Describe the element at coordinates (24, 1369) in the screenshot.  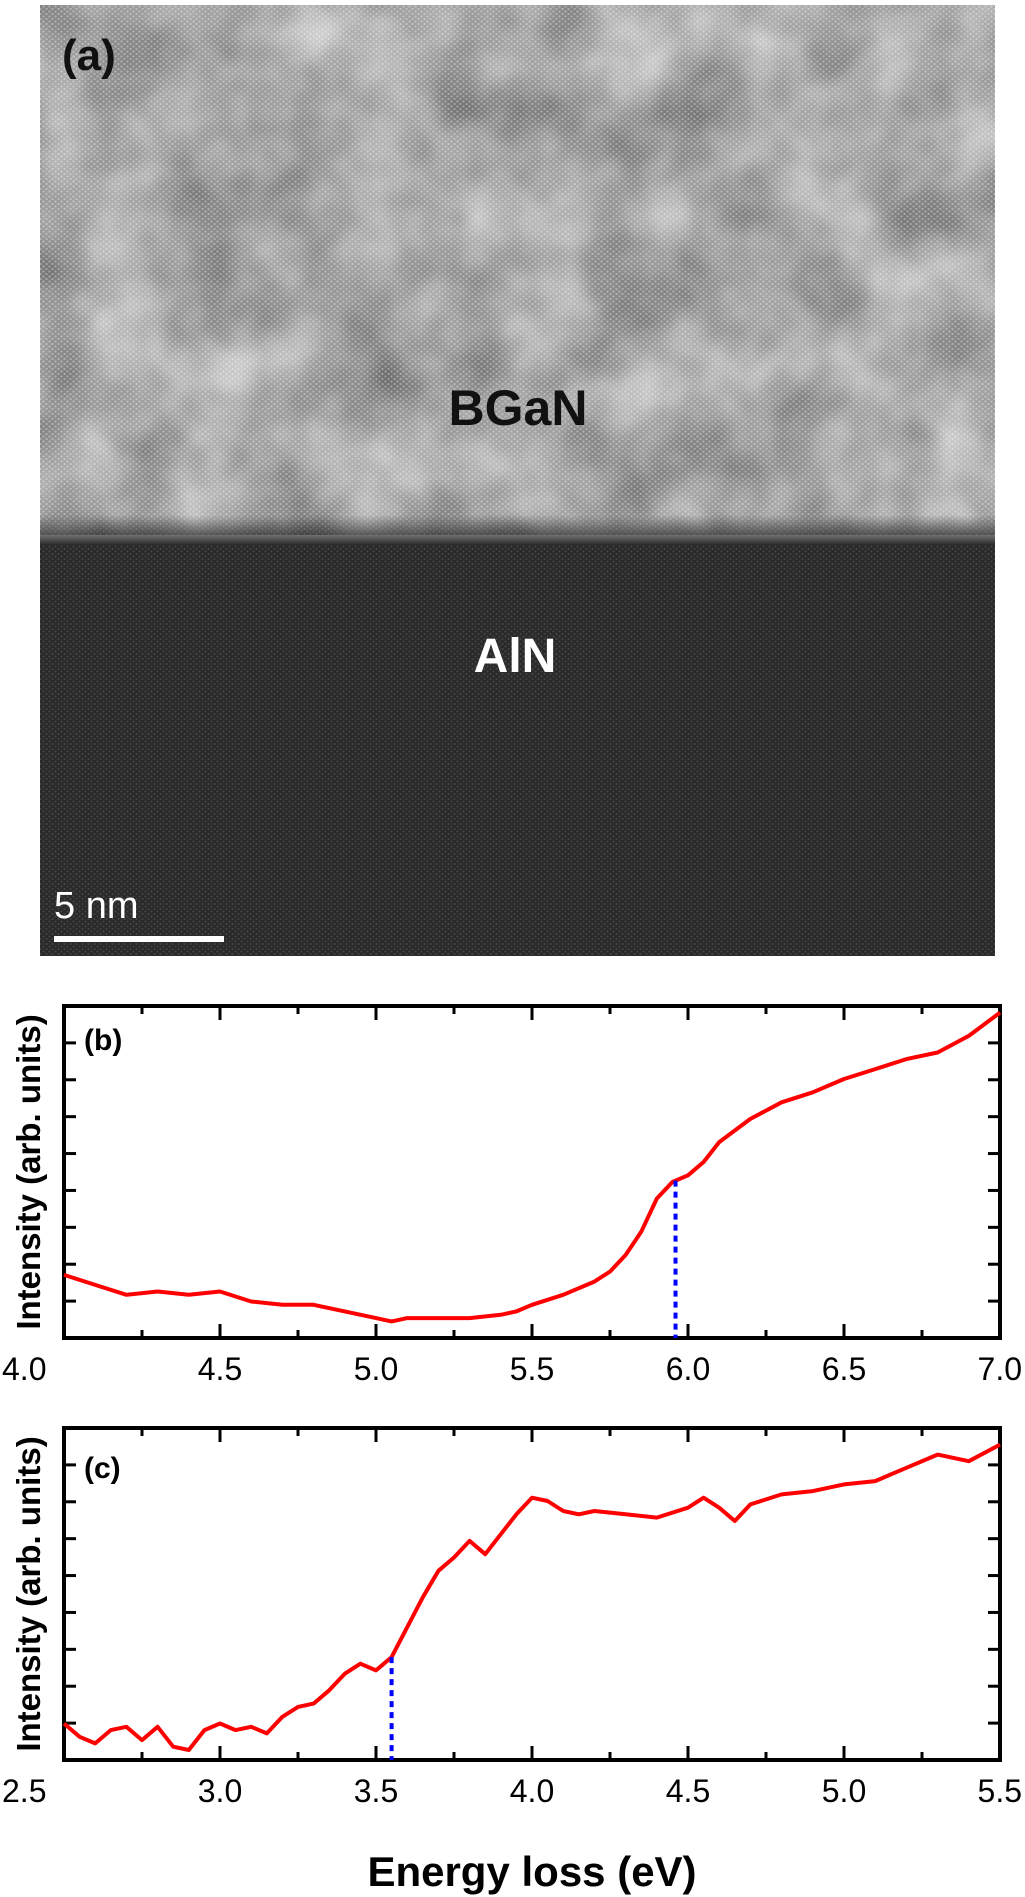
I see `chart-b-x-tick-label: 4.0` at that location.